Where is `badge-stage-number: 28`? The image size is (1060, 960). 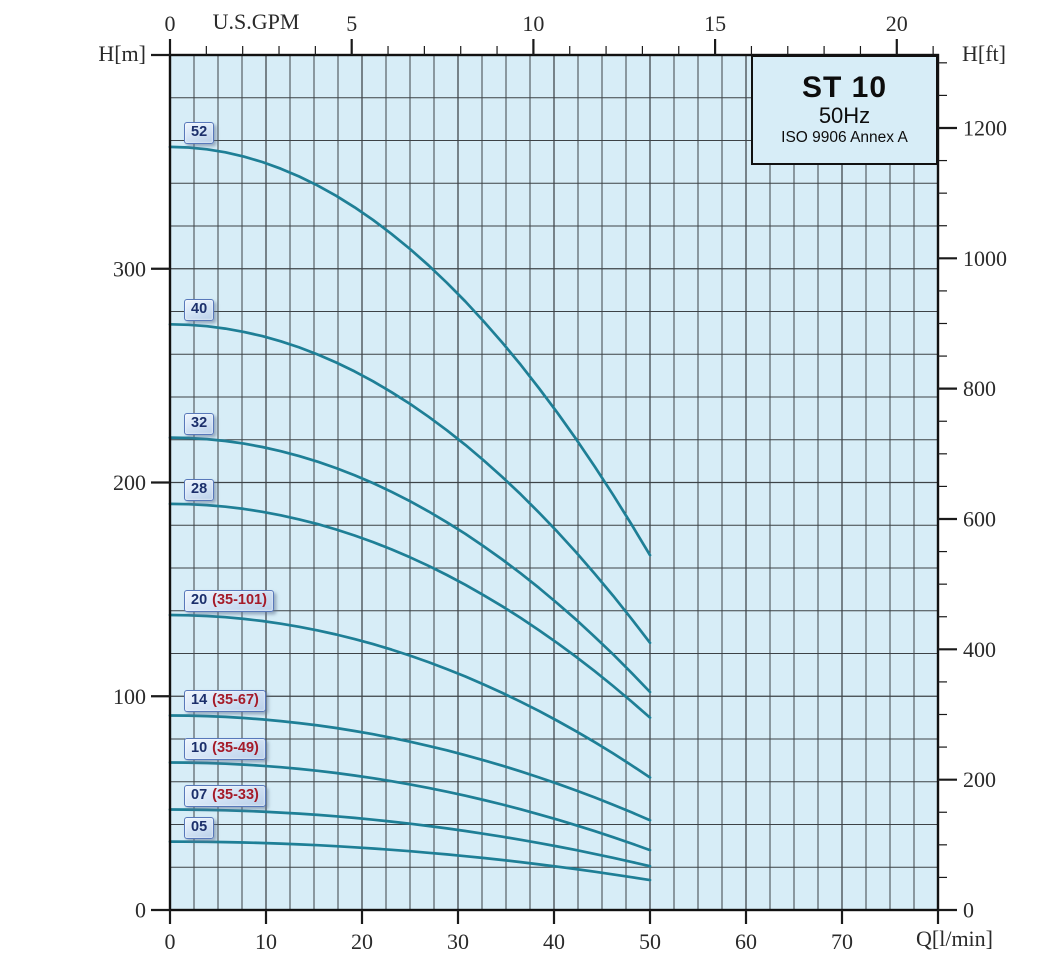
badge-stage-number: 28 is located at coordinates (199, 489).